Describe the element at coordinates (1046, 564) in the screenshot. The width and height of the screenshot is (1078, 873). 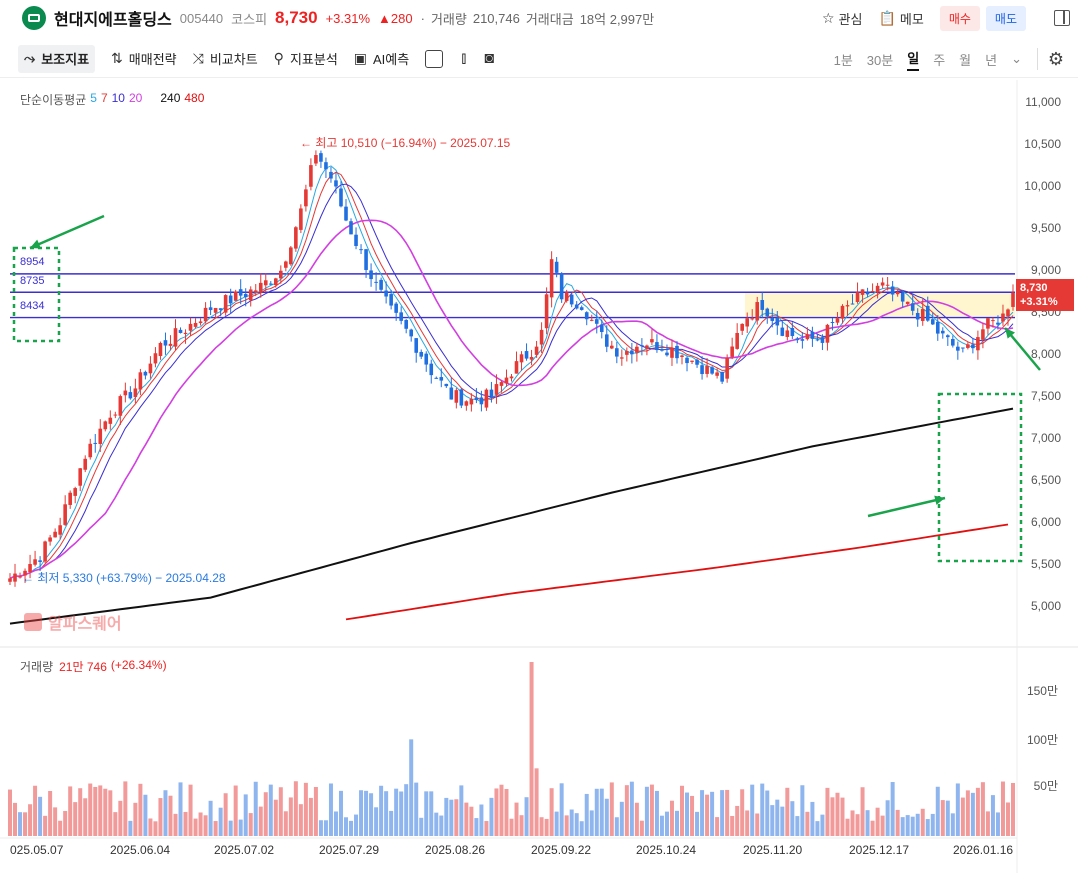
I see `y-tick-label: 5,500` at that location.